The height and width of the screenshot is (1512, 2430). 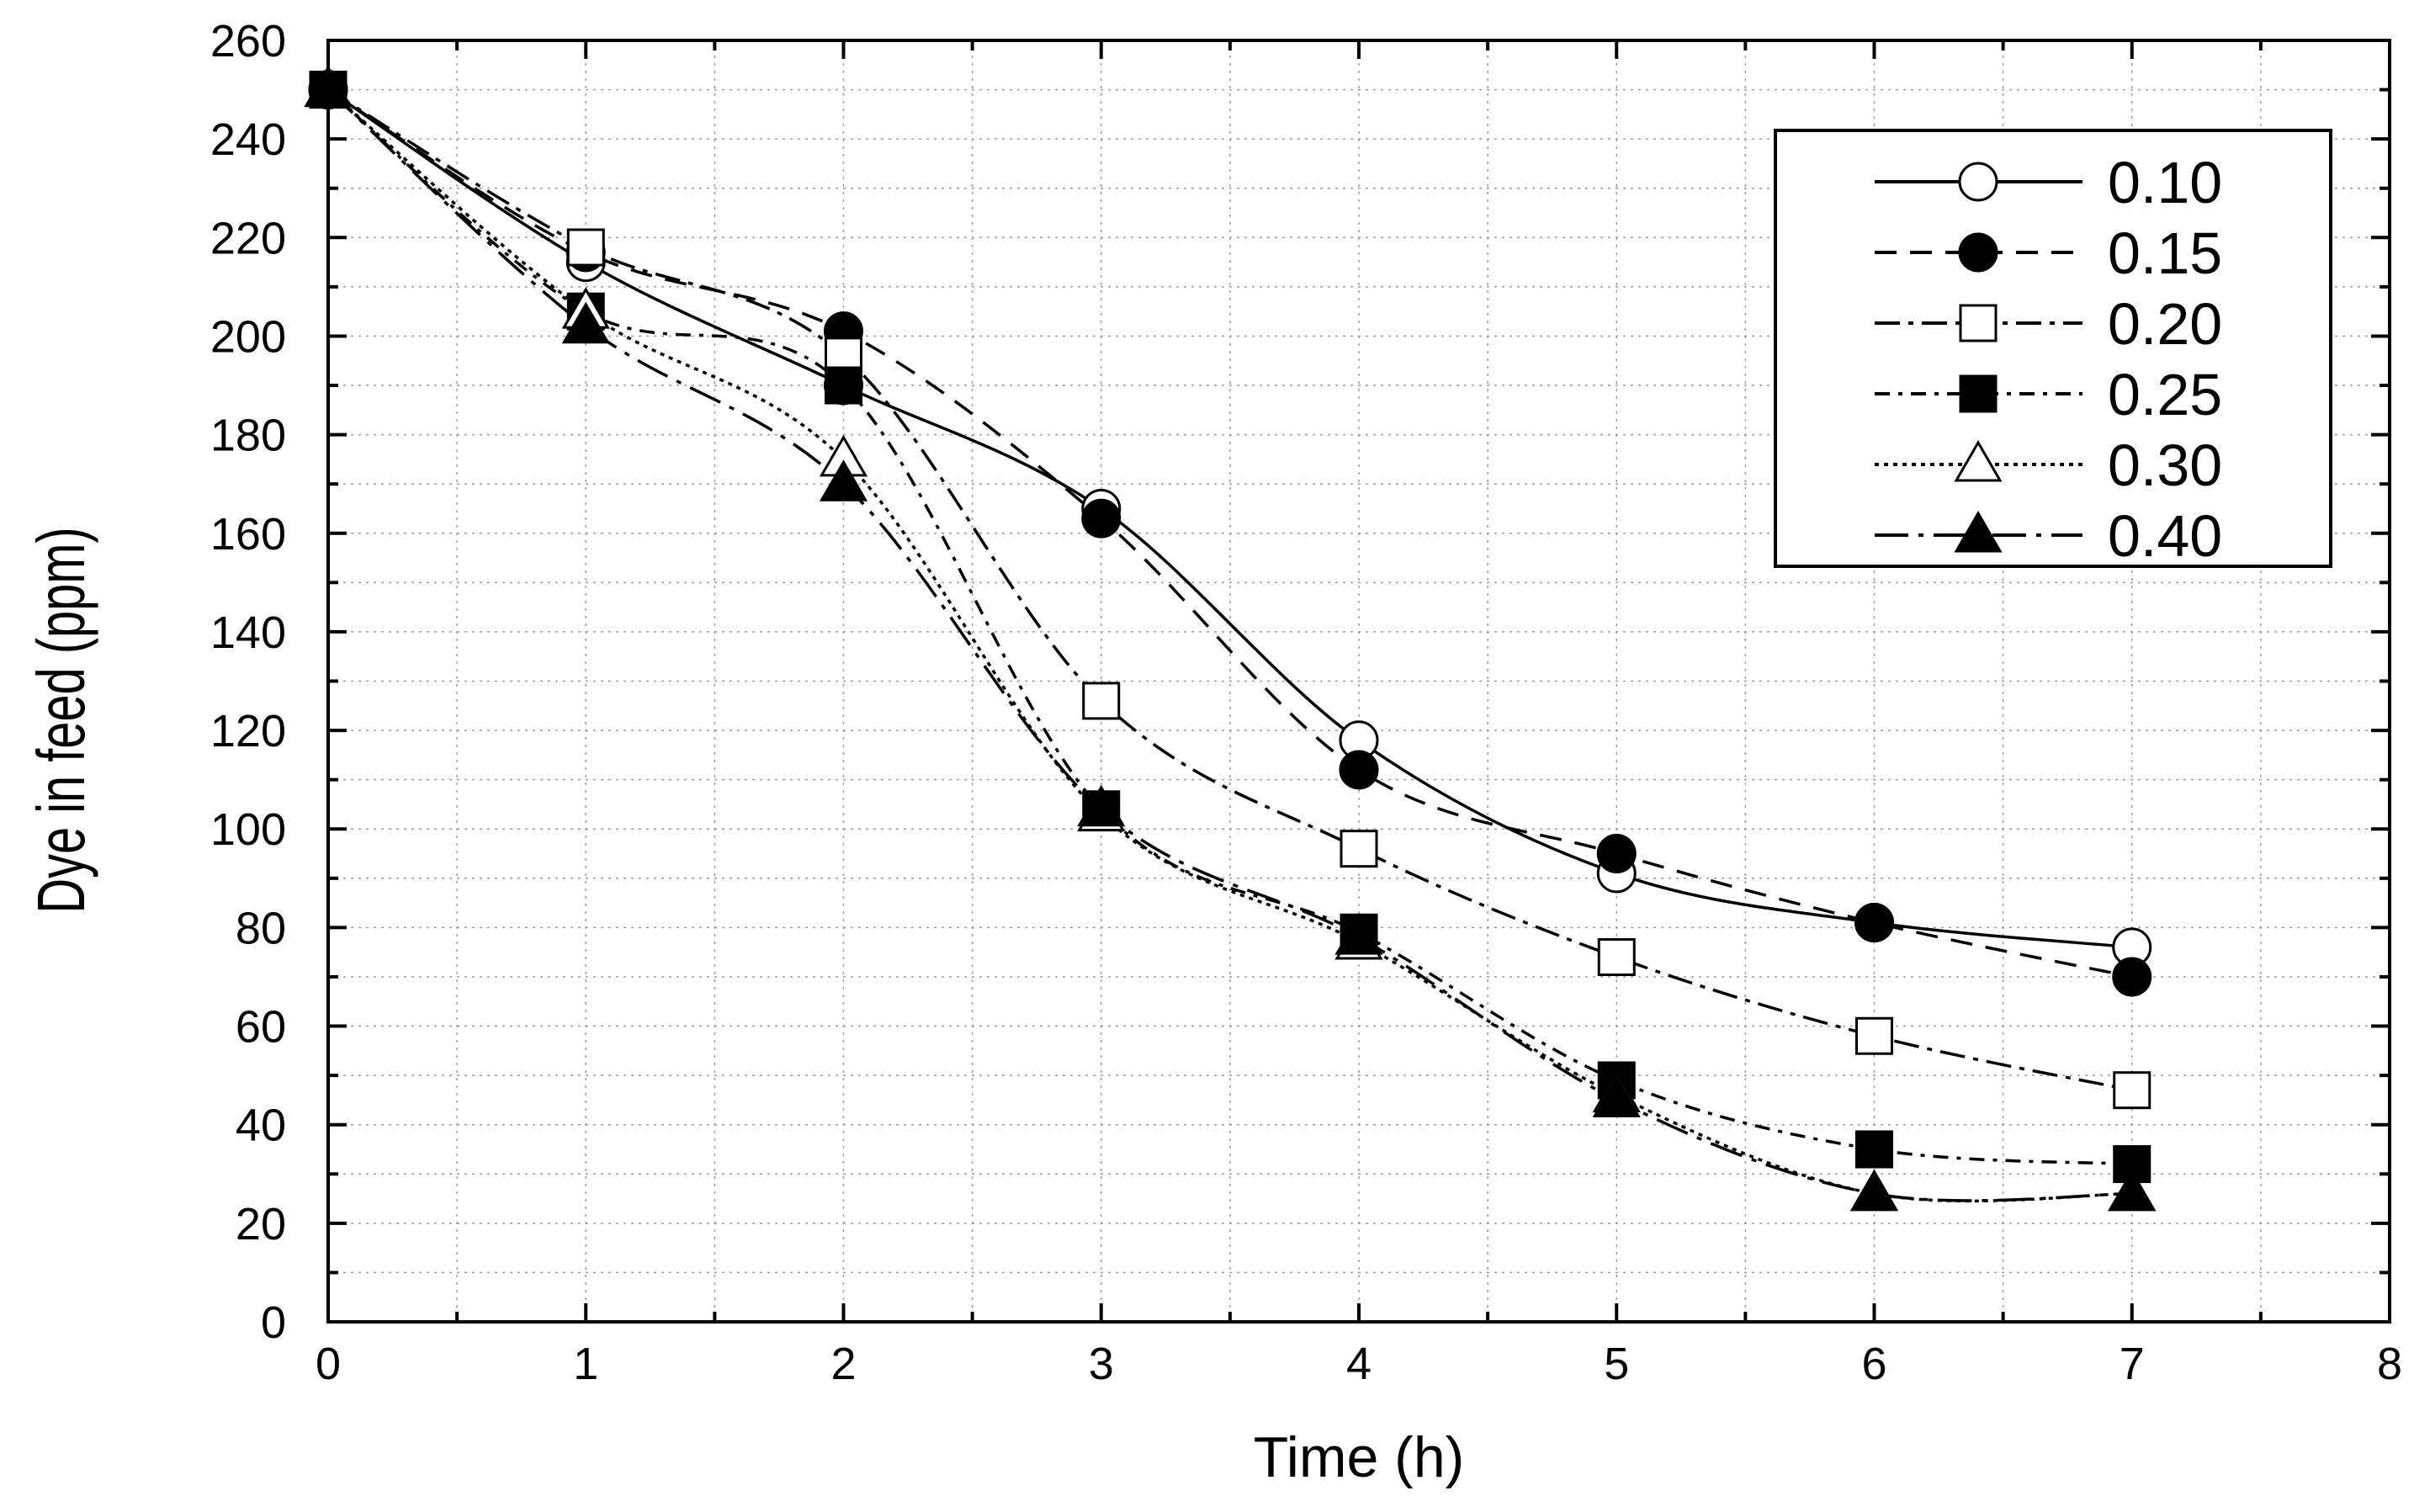 I want to click on x-tick-label: 1, so click(x=585, y=1364).